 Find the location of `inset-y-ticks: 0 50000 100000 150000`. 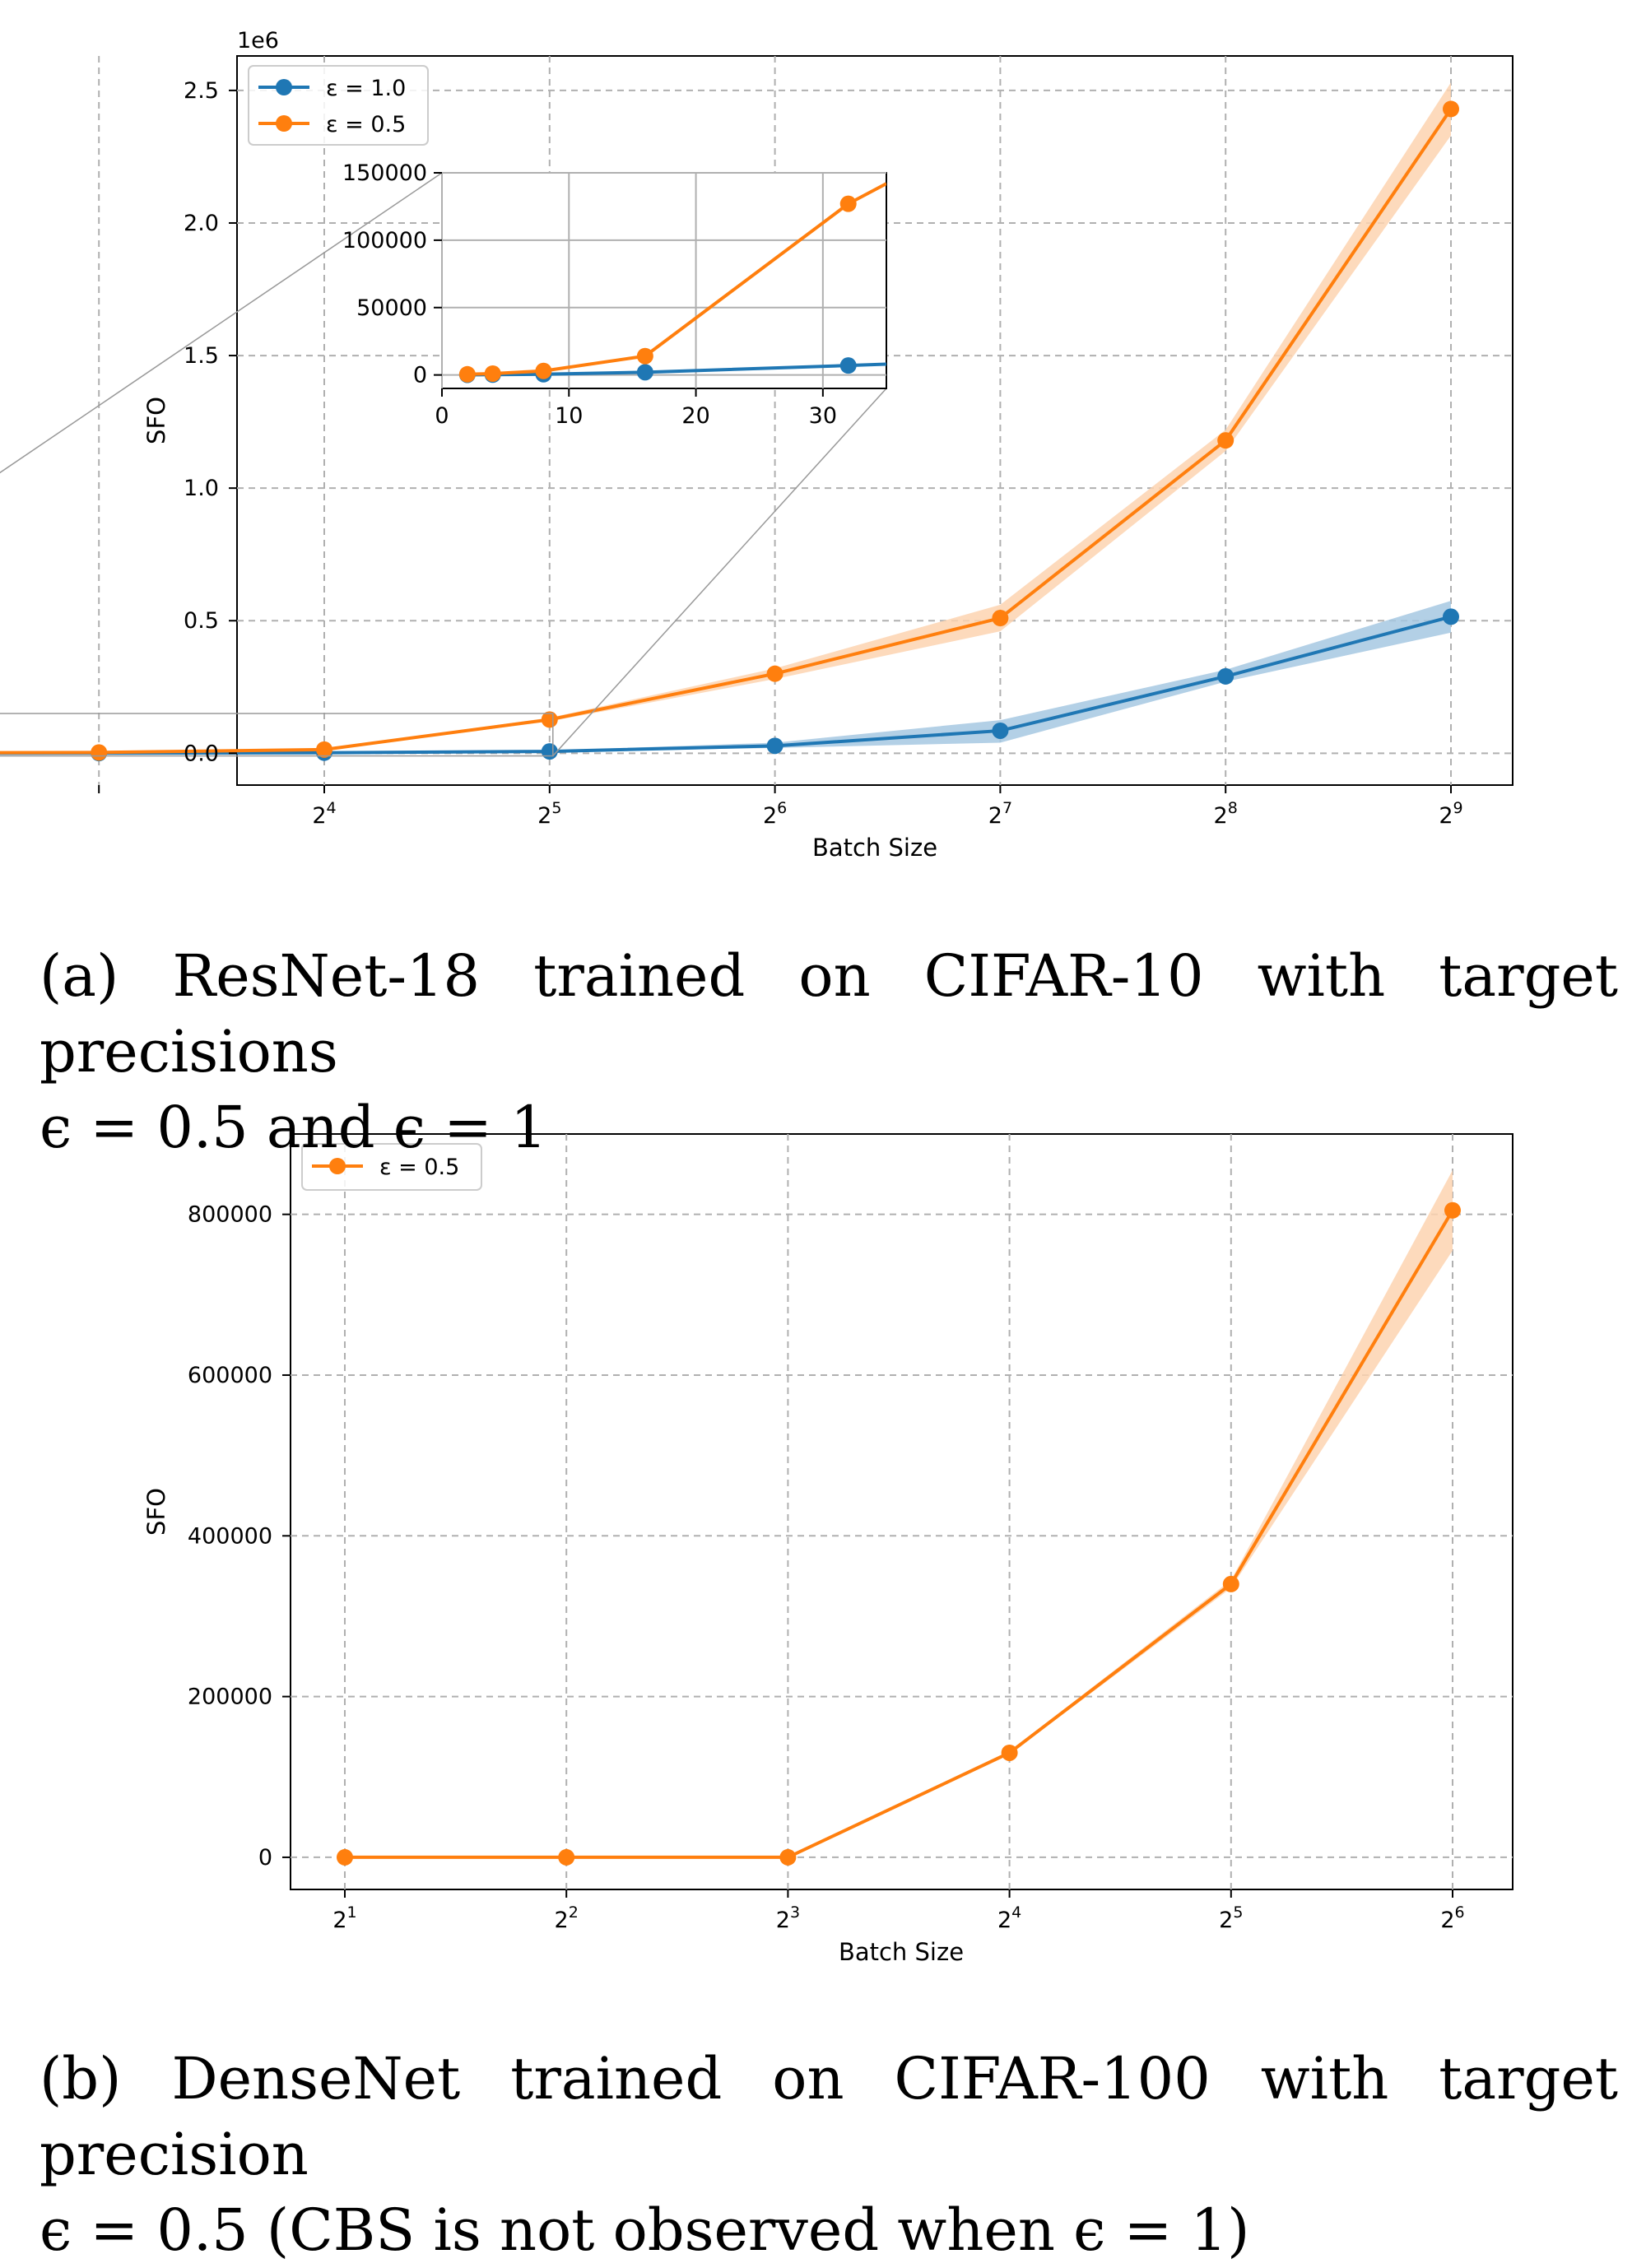

inset-y-ticks: 0 50000 100000 150000 is located at coordinates (392, 274).